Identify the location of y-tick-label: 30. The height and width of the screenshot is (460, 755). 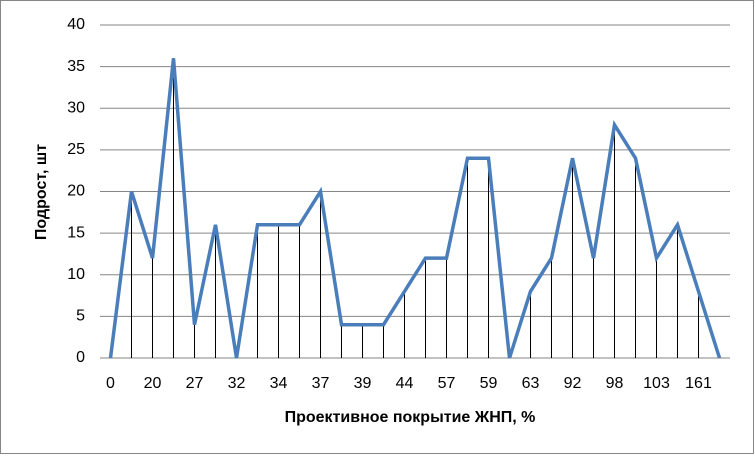
(76, 107).